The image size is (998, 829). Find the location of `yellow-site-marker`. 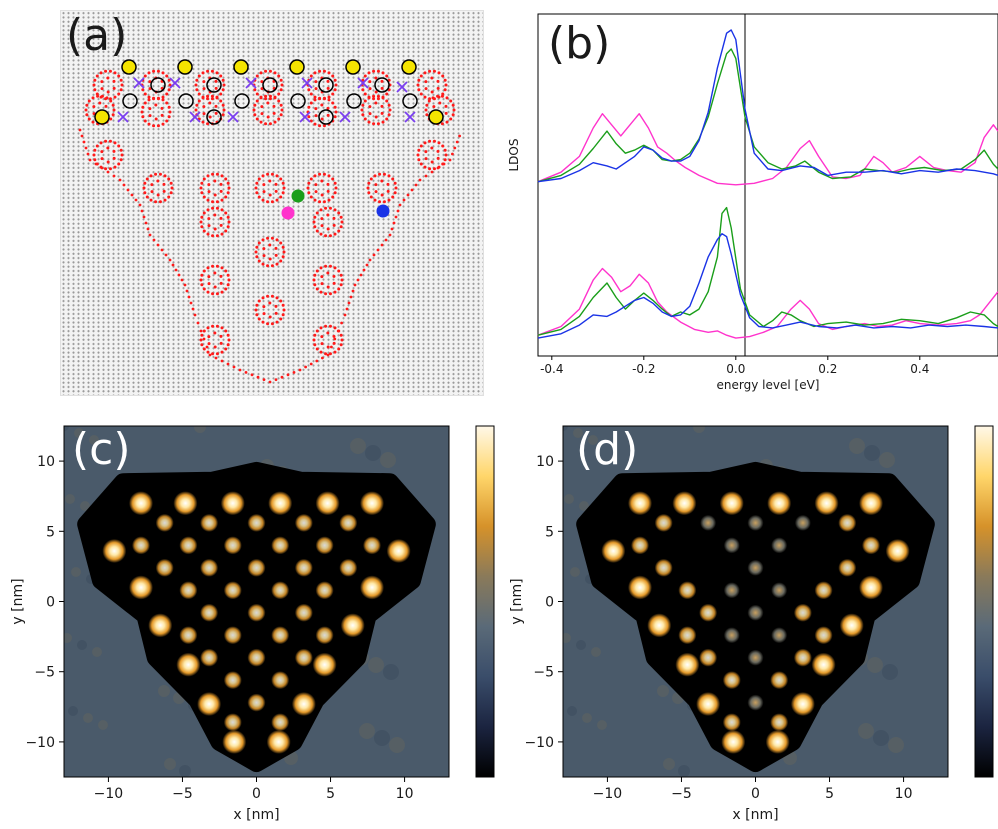

yellow-site-marker is located at coordinates (409, 67).